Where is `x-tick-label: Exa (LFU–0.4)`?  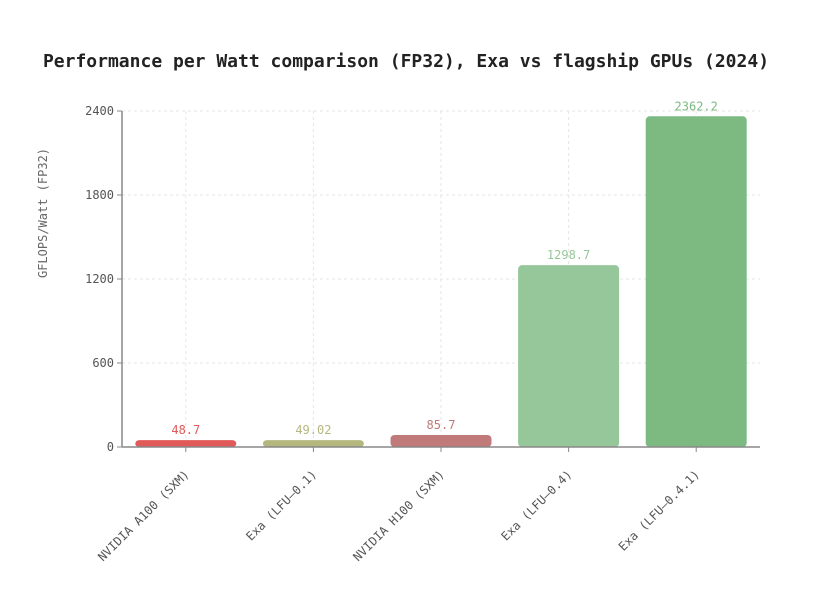
x-tick-label: Exa (LFU–0.4) is located at coordinates (536, 505).